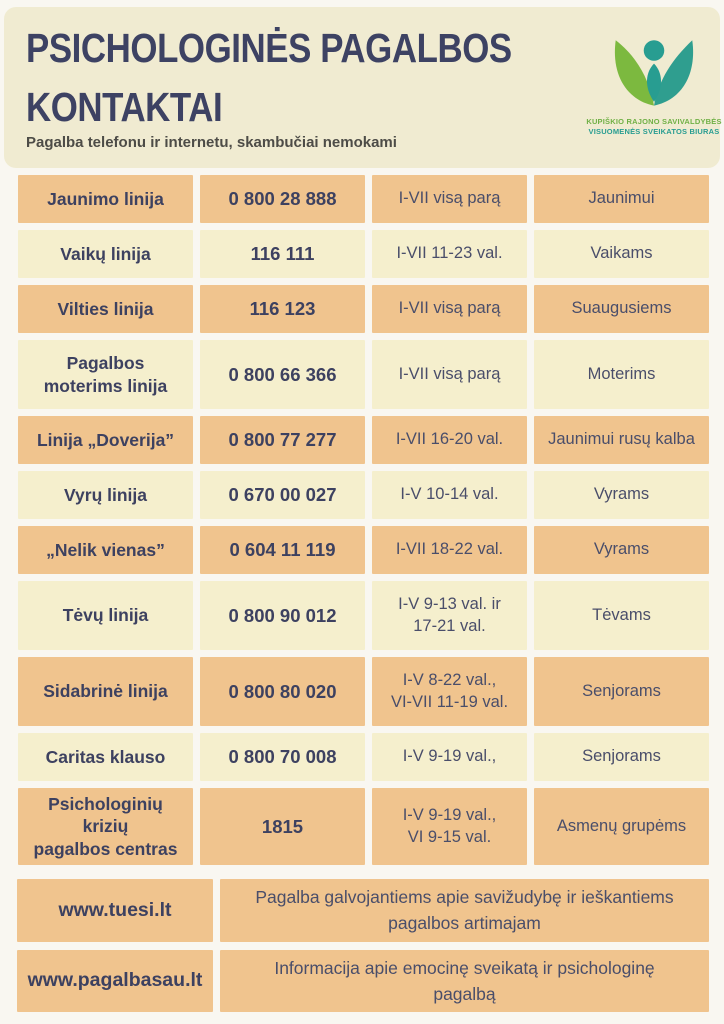 The width and height of the screenshot is (724, 1024). I want to click on helpline-name-cell: Jaunimo linija, so click(105, 199).